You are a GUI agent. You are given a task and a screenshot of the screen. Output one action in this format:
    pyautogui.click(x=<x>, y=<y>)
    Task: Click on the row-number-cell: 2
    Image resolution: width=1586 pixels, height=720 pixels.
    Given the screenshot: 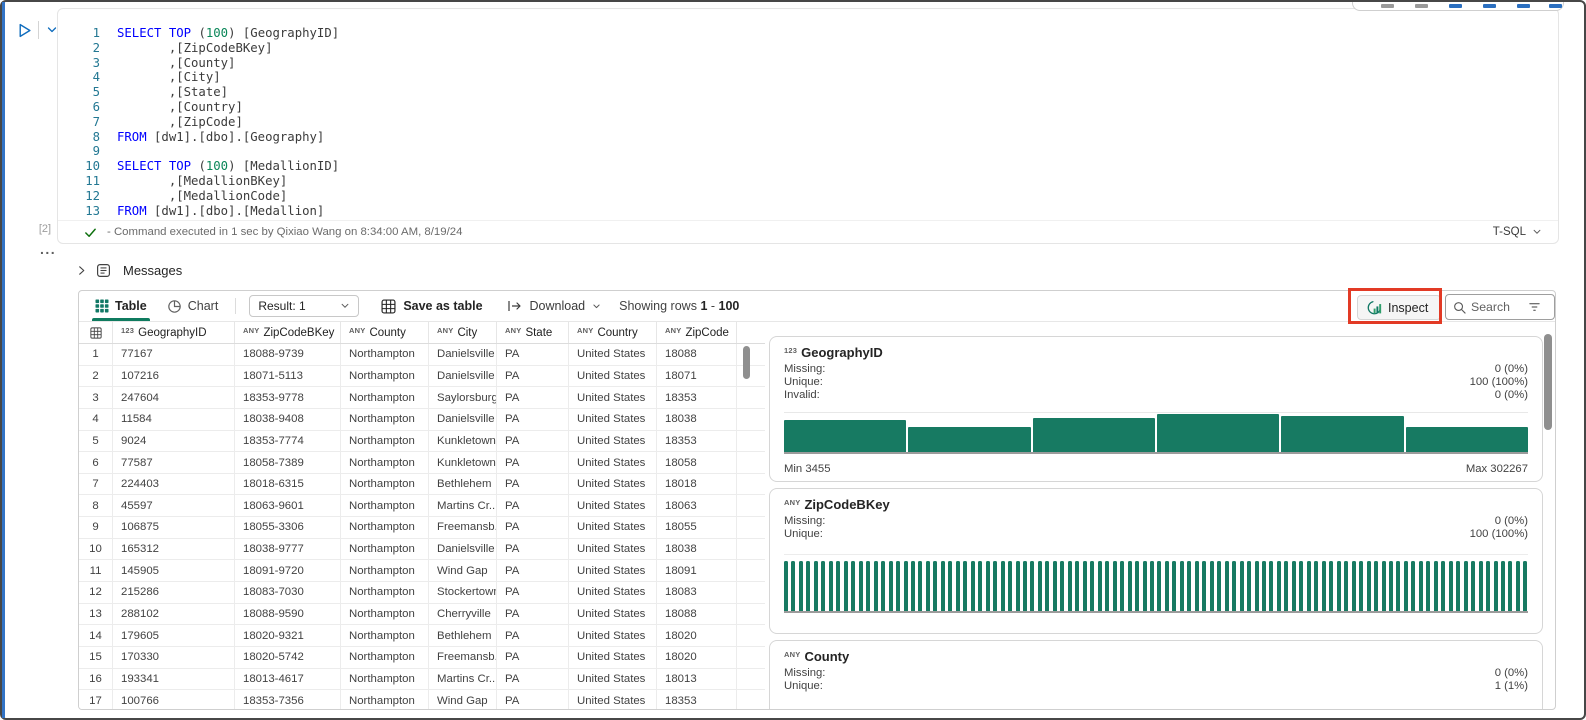 What is the action you would take?
    pyautogui.click(x=96, y=376)
    